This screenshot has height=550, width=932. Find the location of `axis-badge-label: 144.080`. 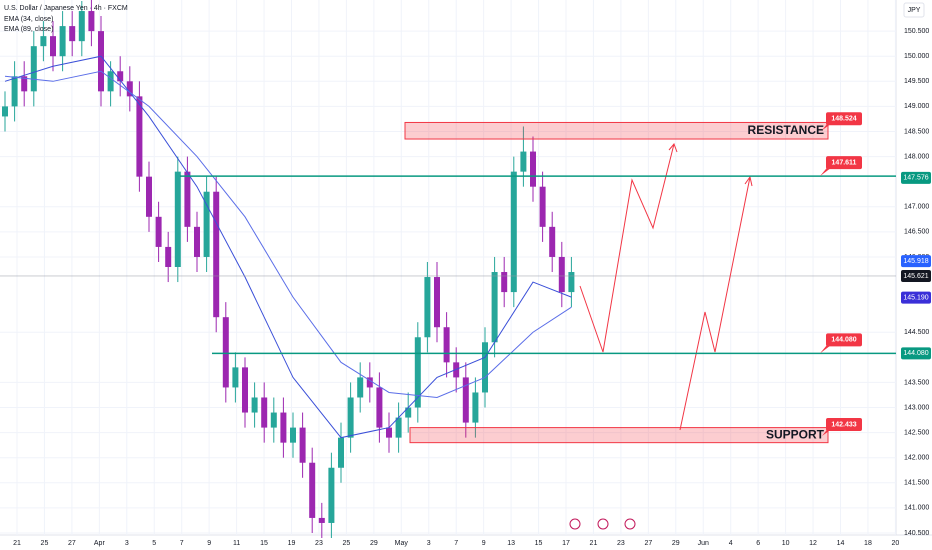

axis-badge-label: 144.080 is located at coordinates (915, 353).